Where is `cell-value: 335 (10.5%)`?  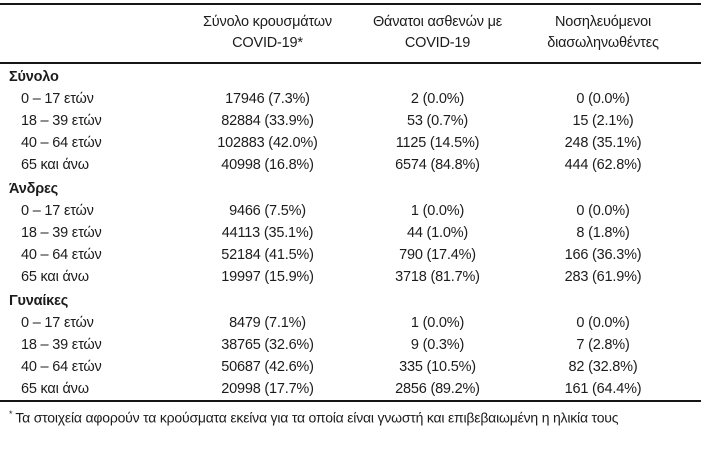
cell-value: 335 (10.5%) is located at coordinates (437, 366).